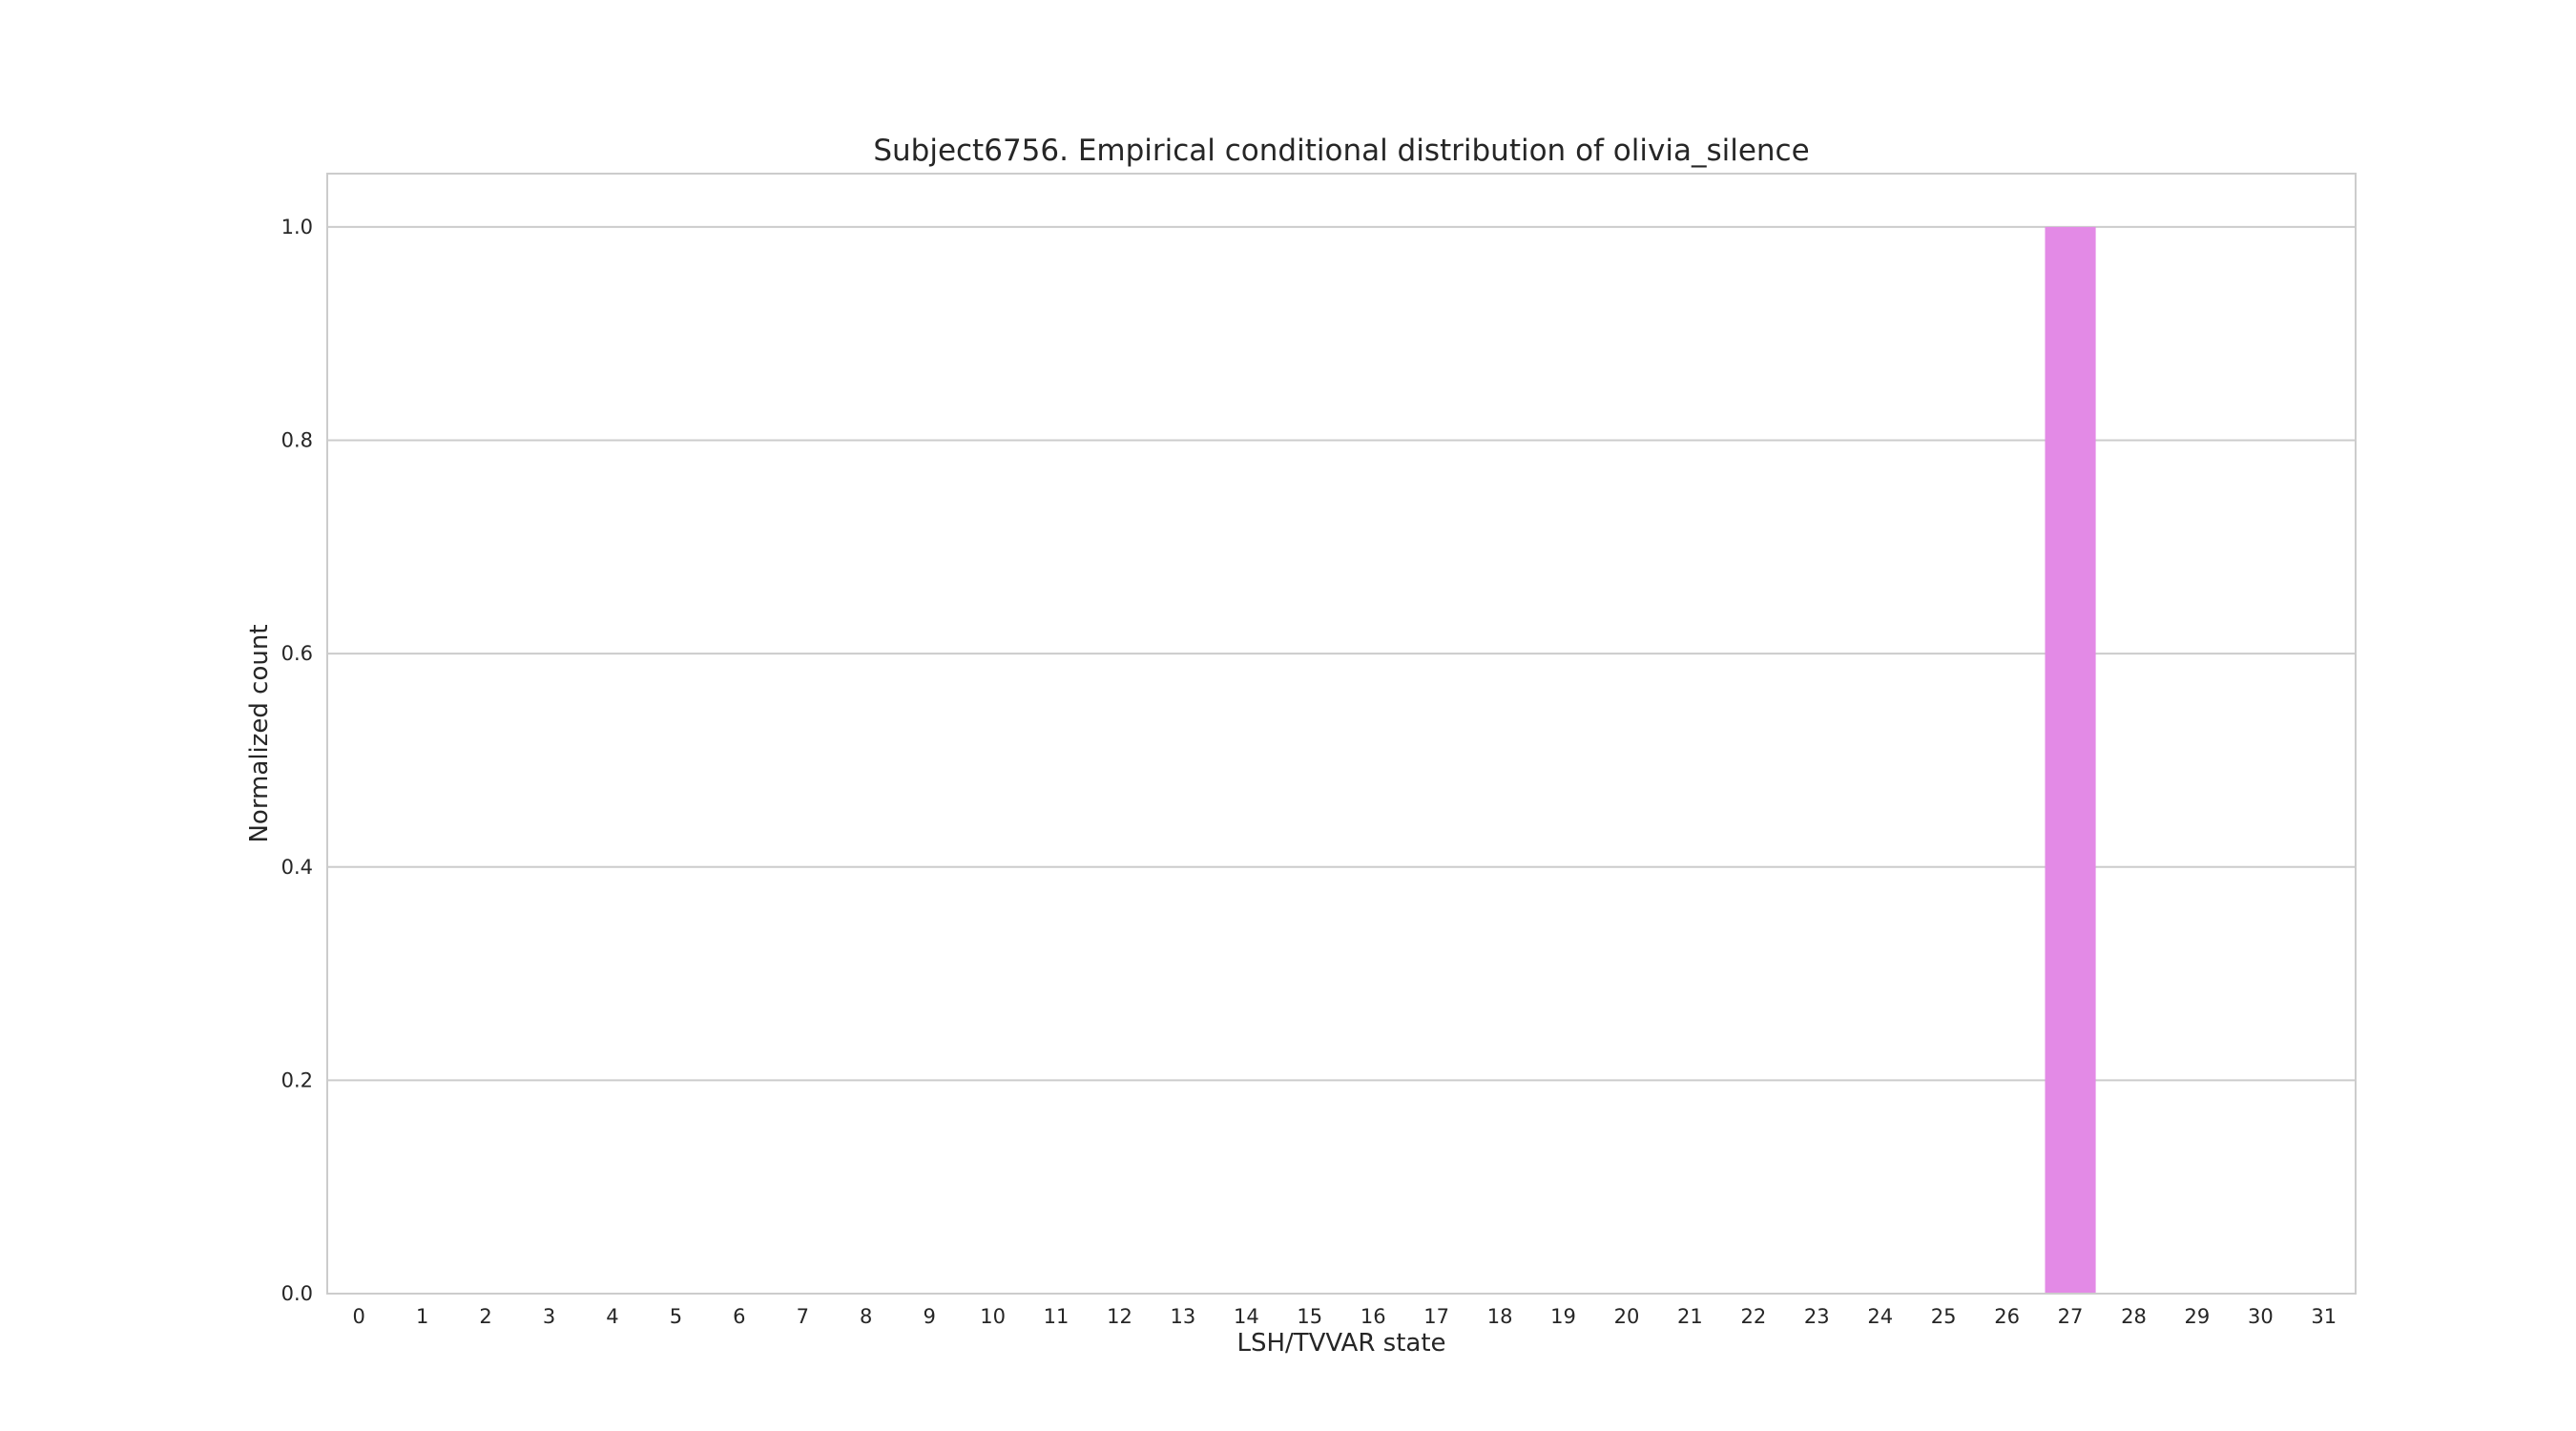 This screenshot has height=1431, width=2576. Describe the element at coordinates (1340, 1343) in the screenshot. I see `x-axis-label: LSH/TVVAR state` at that location.